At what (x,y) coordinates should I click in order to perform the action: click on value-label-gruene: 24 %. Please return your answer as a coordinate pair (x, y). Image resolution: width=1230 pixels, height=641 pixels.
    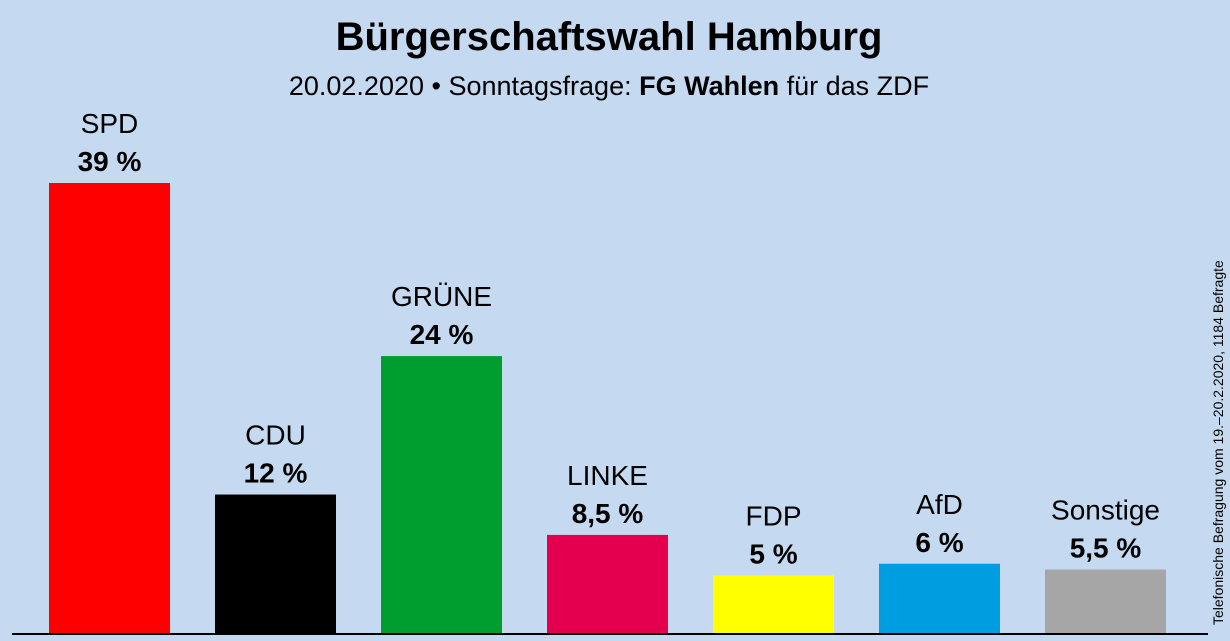
    Looking at the image, I should click on (442, 334).